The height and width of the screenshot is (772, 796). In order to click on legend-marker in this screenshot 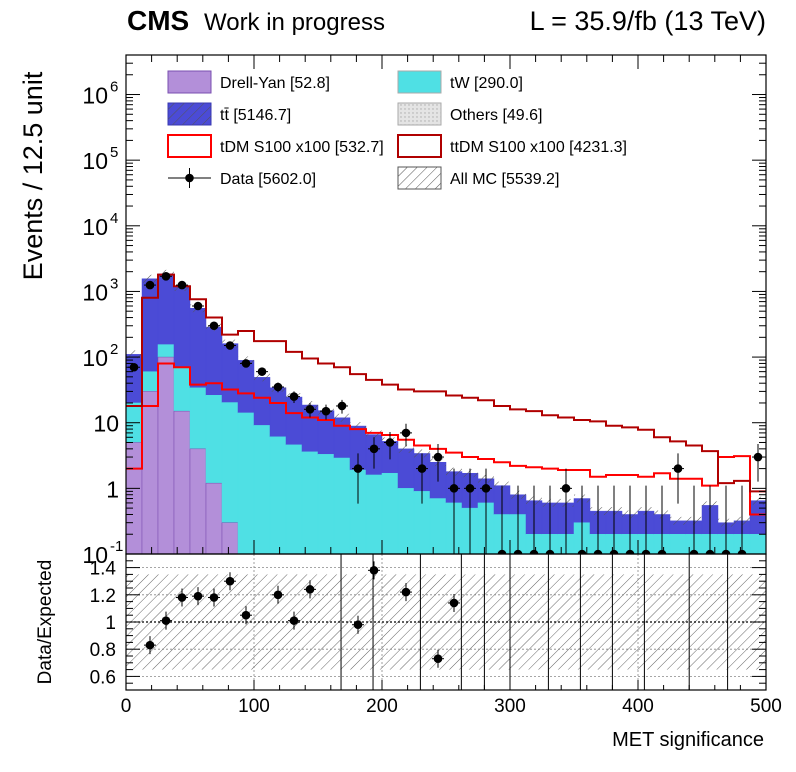, I will do `click(189, 178)`.